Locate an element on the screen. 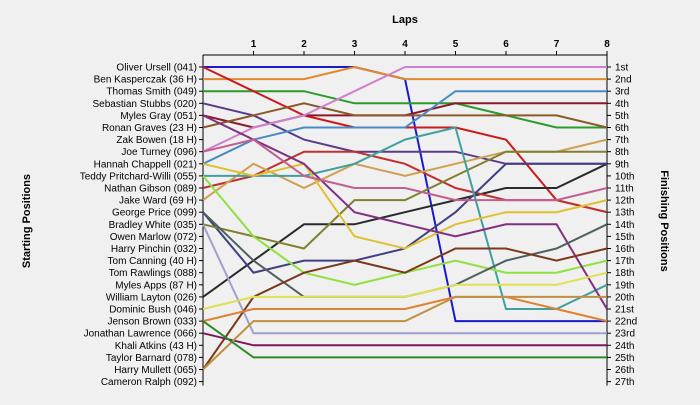 This screenshot has height=405, width=700. starting-position-label: Myles Apps (87 H) is located at coordinates (156, 285).